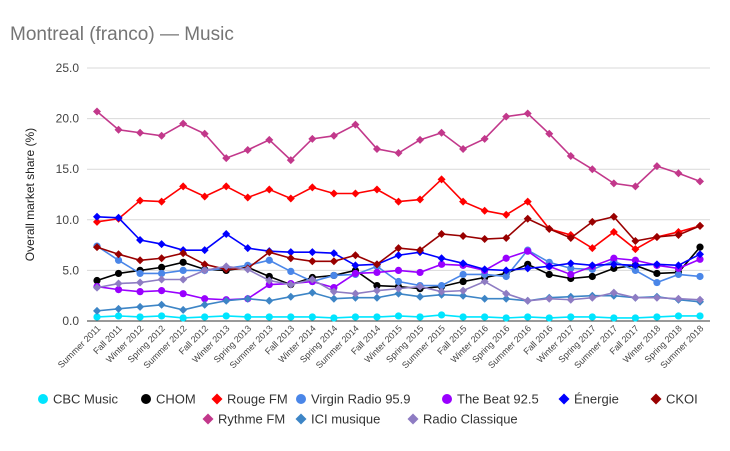 The width and height of the screenshot is (730, 451). Describe the element at coordinates (345, 419) in the screenshot. I see `legend-label-ici-musique: ICI musique` at that location.